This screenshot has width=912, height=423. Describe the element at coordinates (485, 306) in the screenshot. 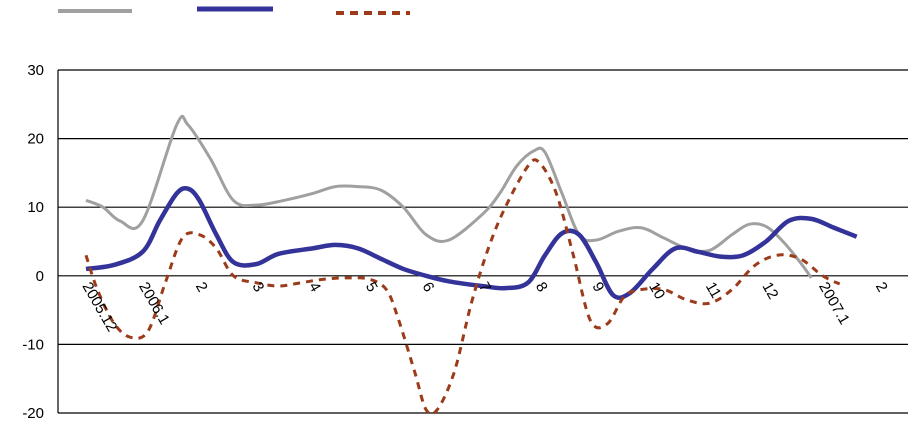

I see `x-axis-labels: 2005.12 2006.1 2 3 4 5 6 7 8 9 10 11 12 2007.1 2` at that location.